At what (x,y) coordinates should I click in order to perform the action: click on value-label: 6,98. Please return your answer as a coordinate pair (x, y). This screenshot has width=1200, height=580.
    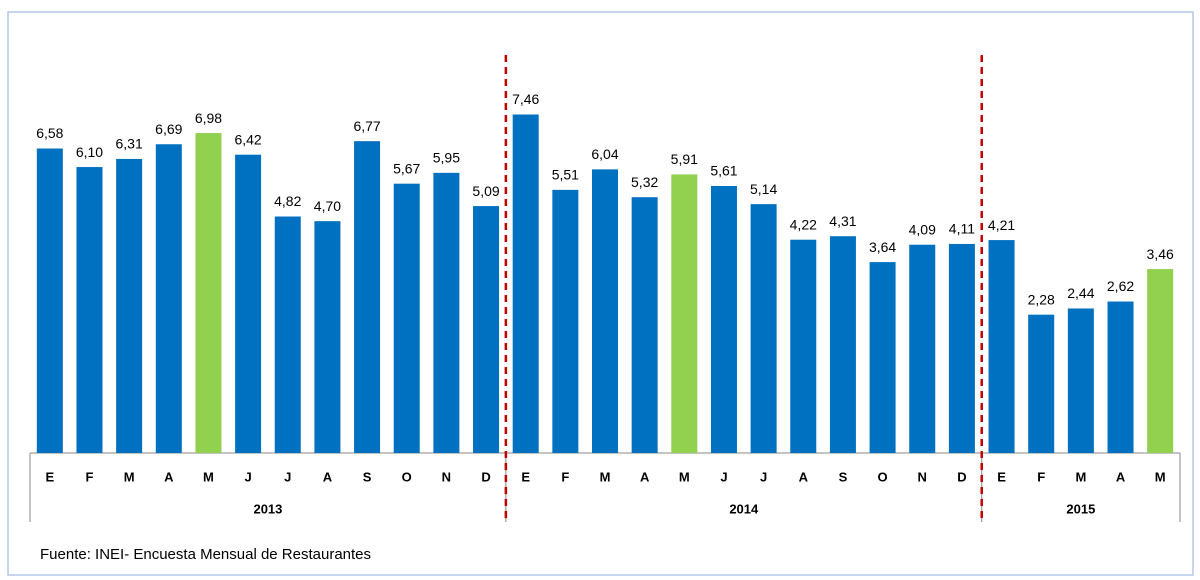
    Looking at the image, I should click on (208, 118).